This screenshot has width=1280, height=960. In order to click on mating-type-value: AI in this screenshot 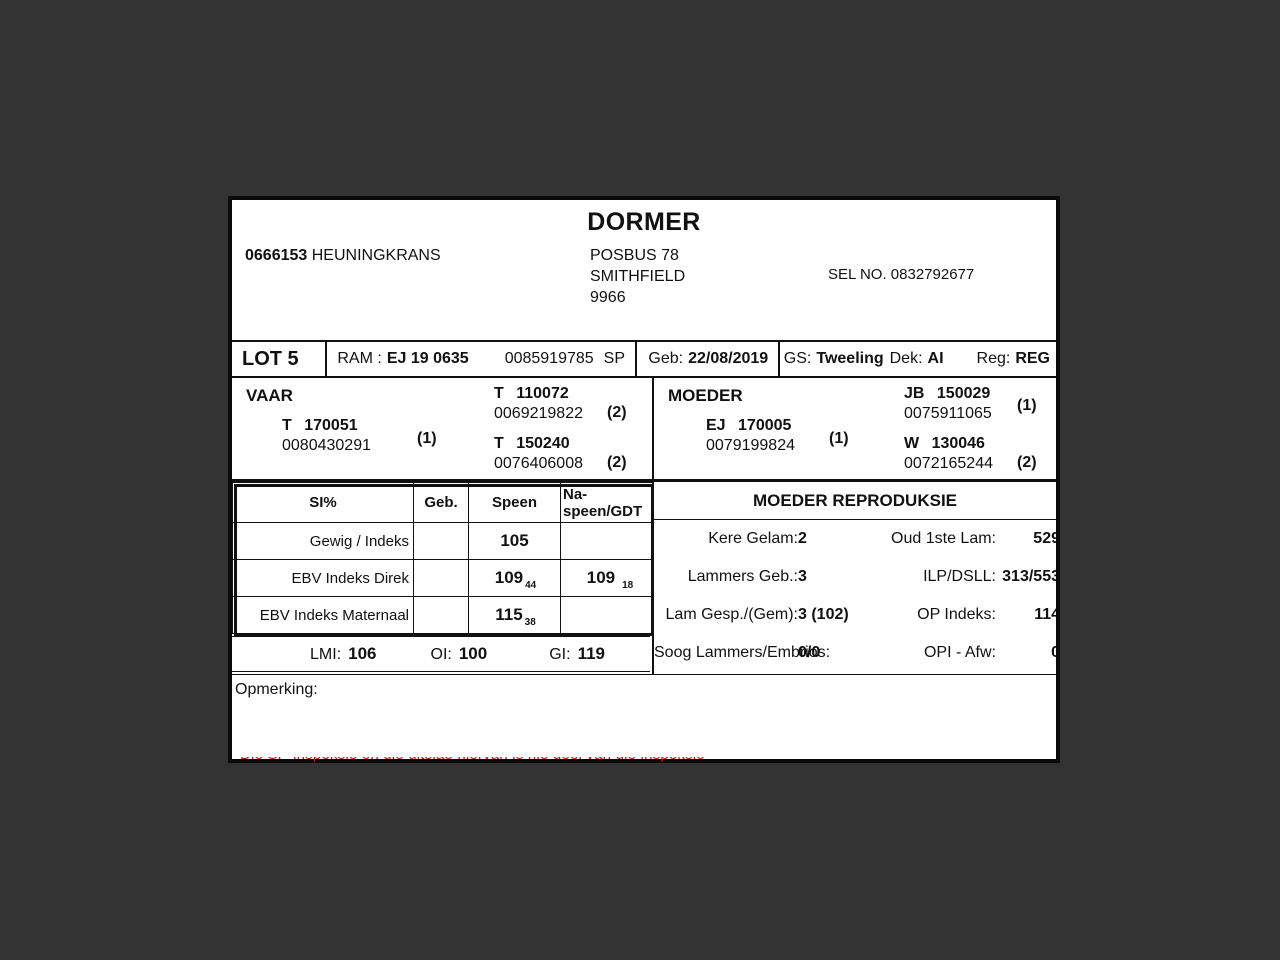, I will do `click(935, 358)`.